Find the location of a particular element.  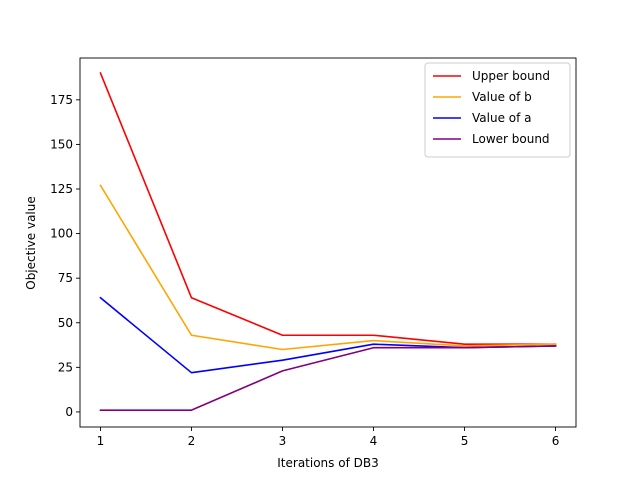

y-tick-label: 0 is located at coordinates (69, 412).